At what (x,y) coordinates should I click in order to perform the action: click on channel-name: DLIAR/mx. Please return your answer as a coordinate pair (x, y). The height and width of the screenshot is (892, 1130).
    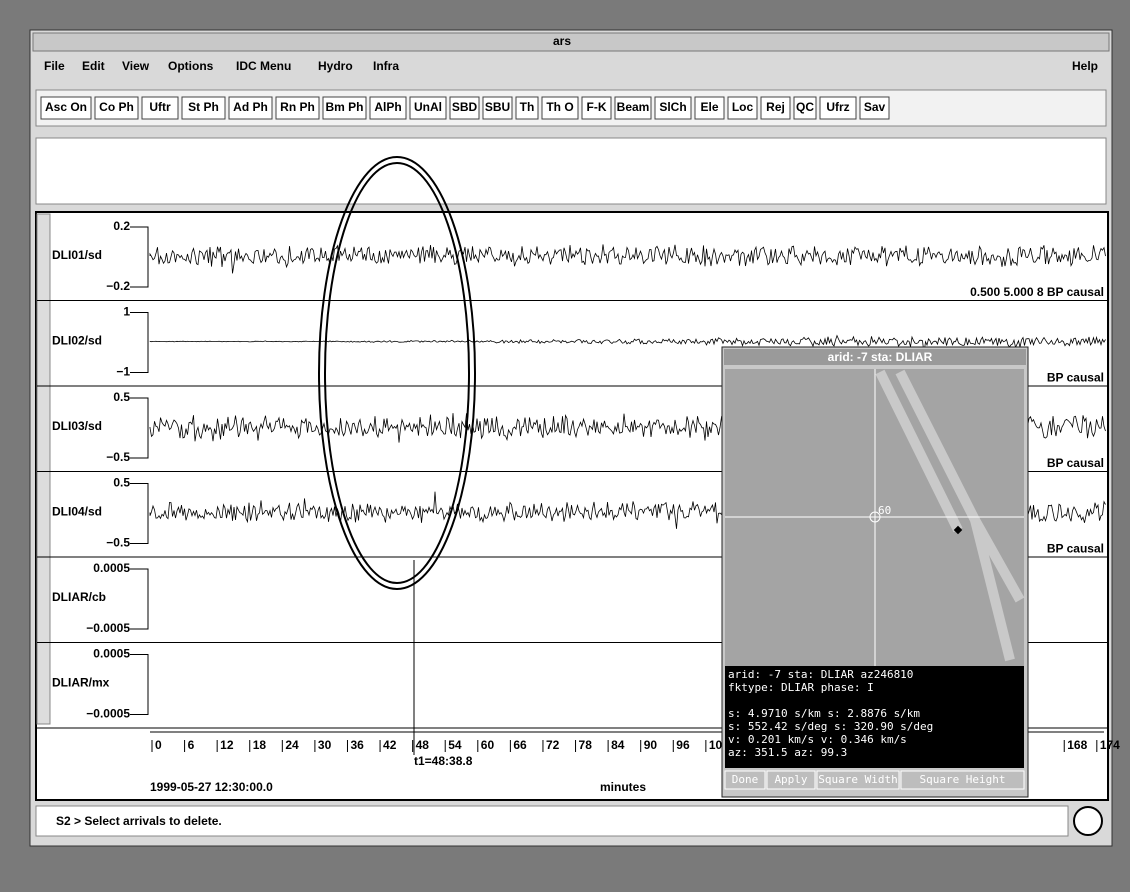
    Looking at the image, I should click on (81, 683).